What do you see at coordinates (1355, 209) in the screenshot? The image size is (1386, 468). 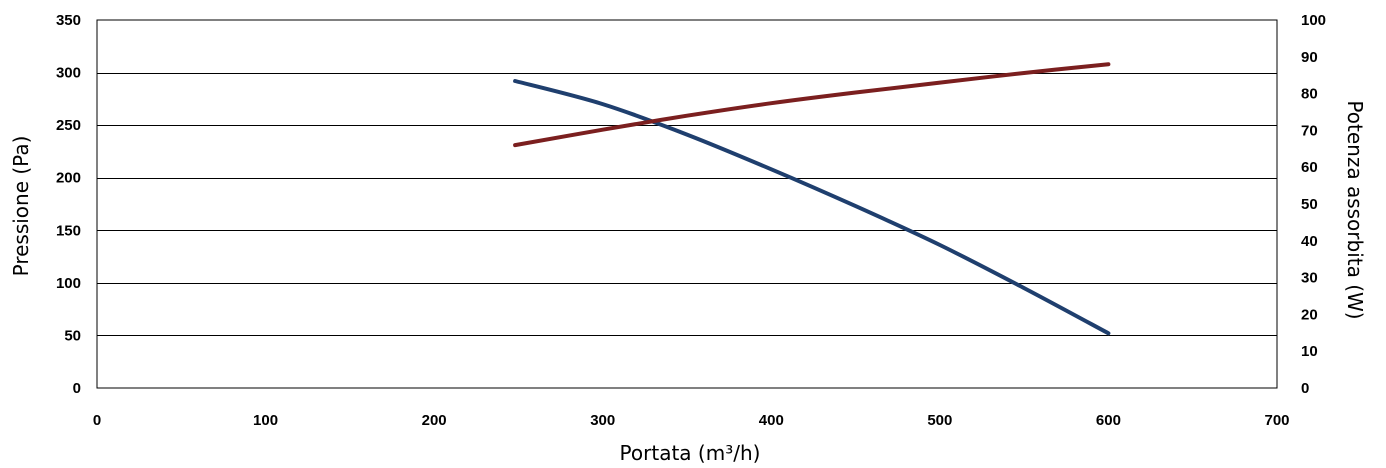 I see `y-right-axis-title: Potenza assorbita (W)` at bounding box center [1355, 209].